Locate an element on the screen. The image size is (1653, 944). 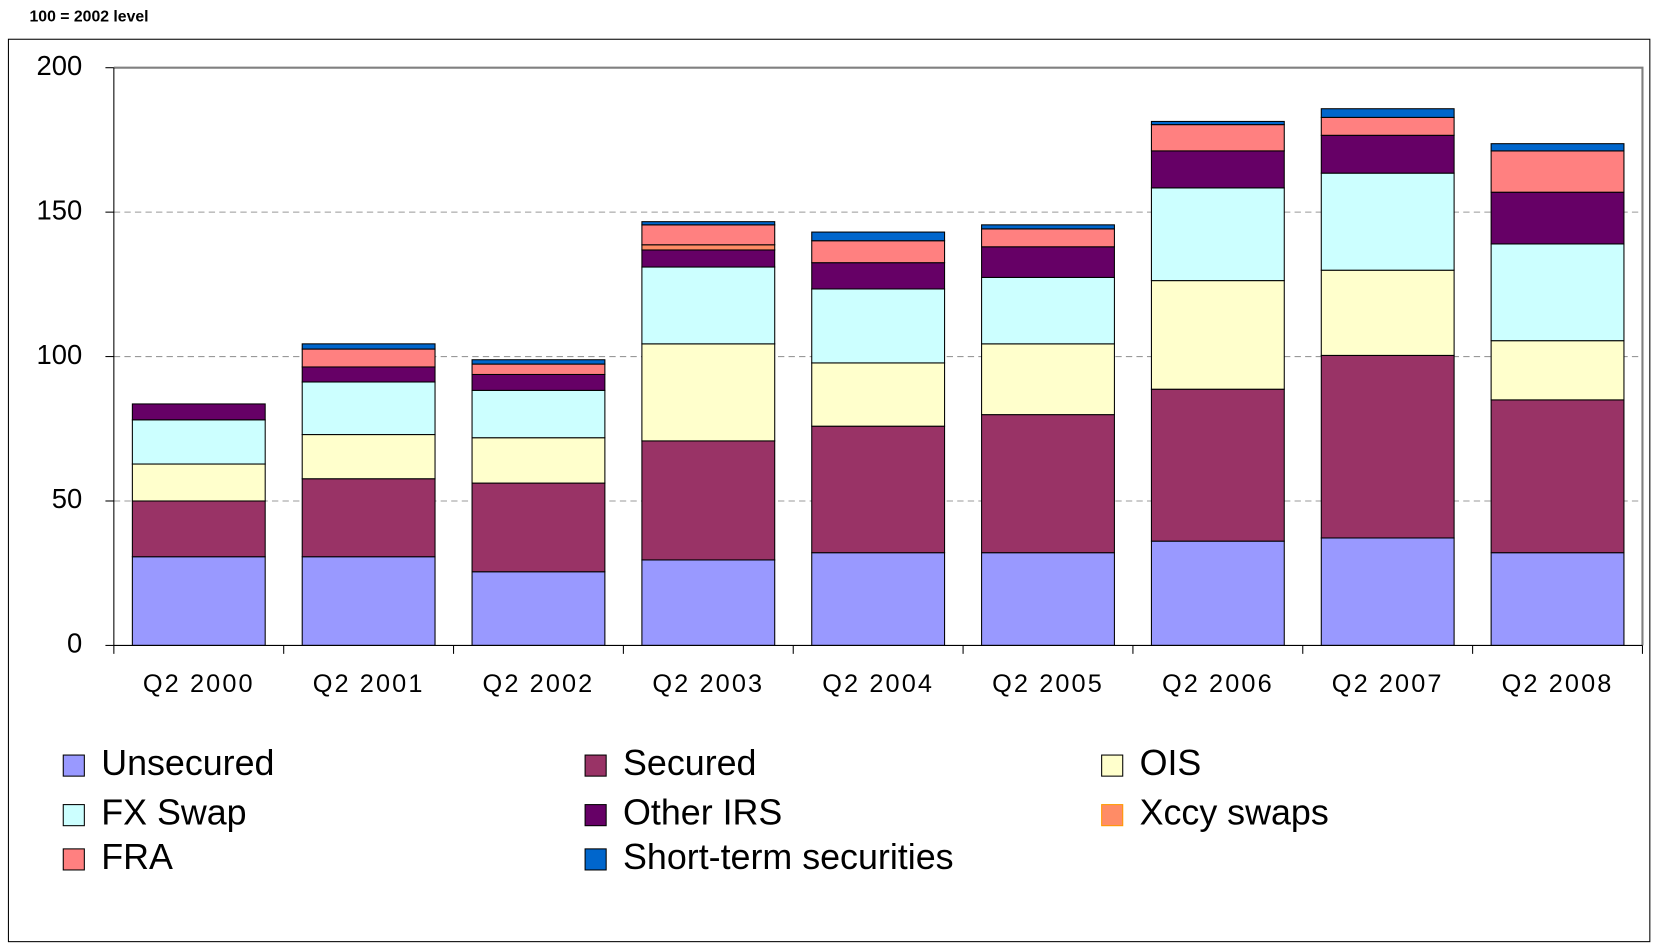
x-tick-label: Q2 2001 is located at coordinates (369, 684).